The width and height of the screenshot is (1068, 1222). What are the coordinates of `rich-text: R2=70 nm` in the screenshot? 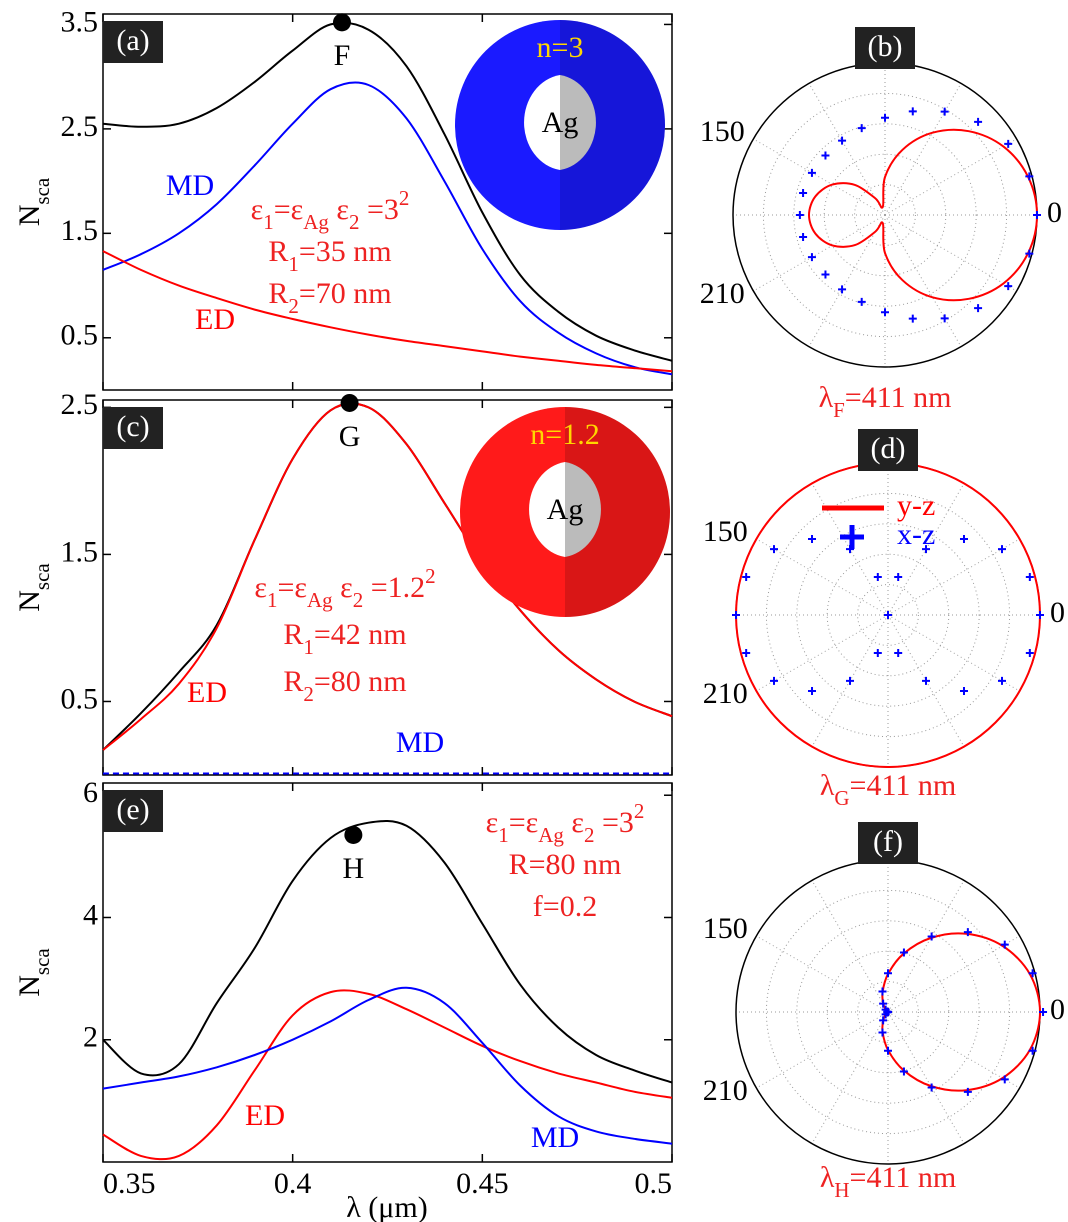 It's located at (329, 297).